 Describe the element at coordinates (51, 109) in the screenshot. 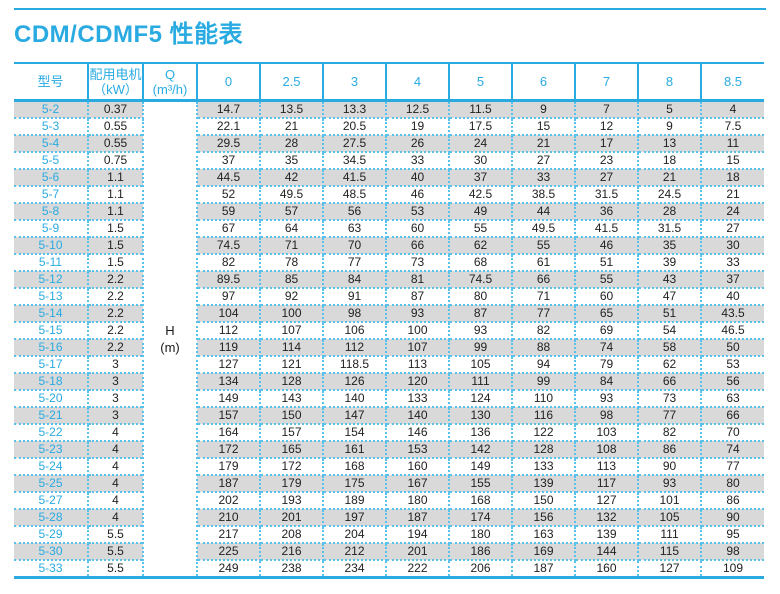

I see `model-cell: 5-2` at that location.